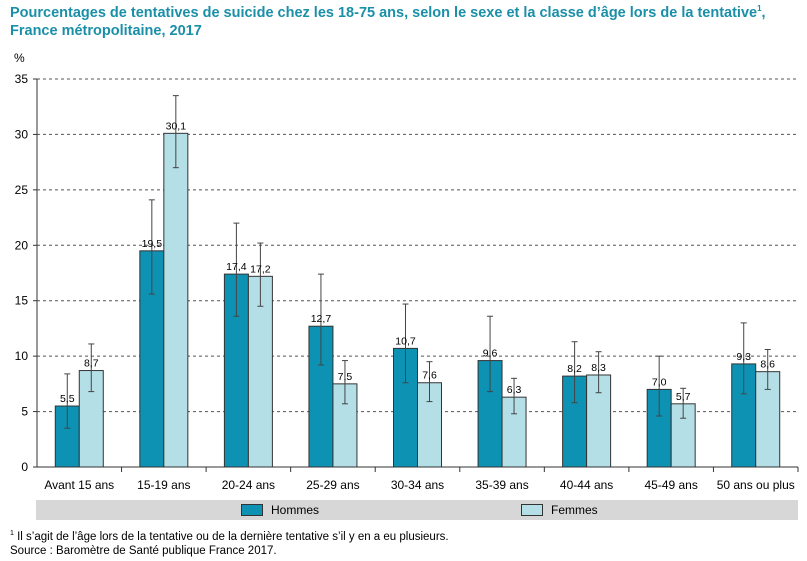  Describe the element at coordinates (22, 356) in the screenshot. I see `y-tick-label: 10` at that location.